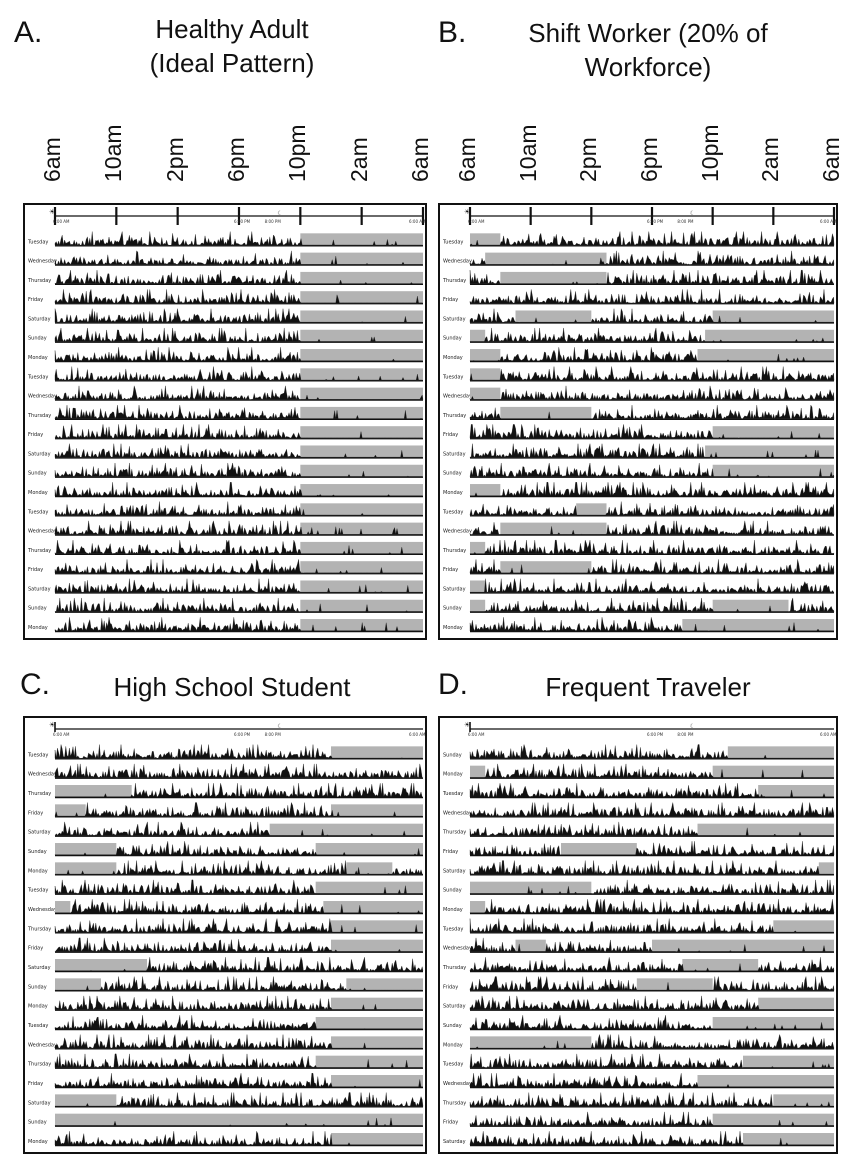 This screenshot has width=842, height=1154. I want to click on time-tick-label: 6pm, so click(649, 159).